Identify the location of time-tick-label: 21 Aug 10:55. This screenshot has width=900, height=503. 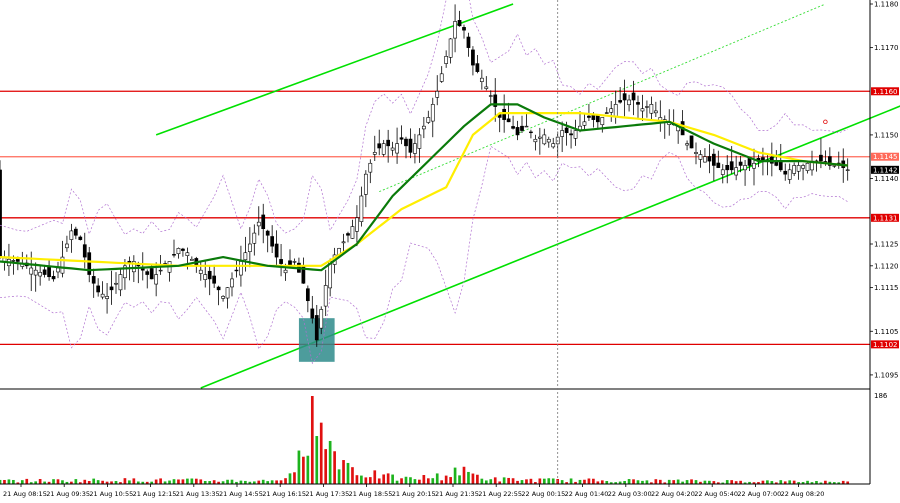
(111, 494).